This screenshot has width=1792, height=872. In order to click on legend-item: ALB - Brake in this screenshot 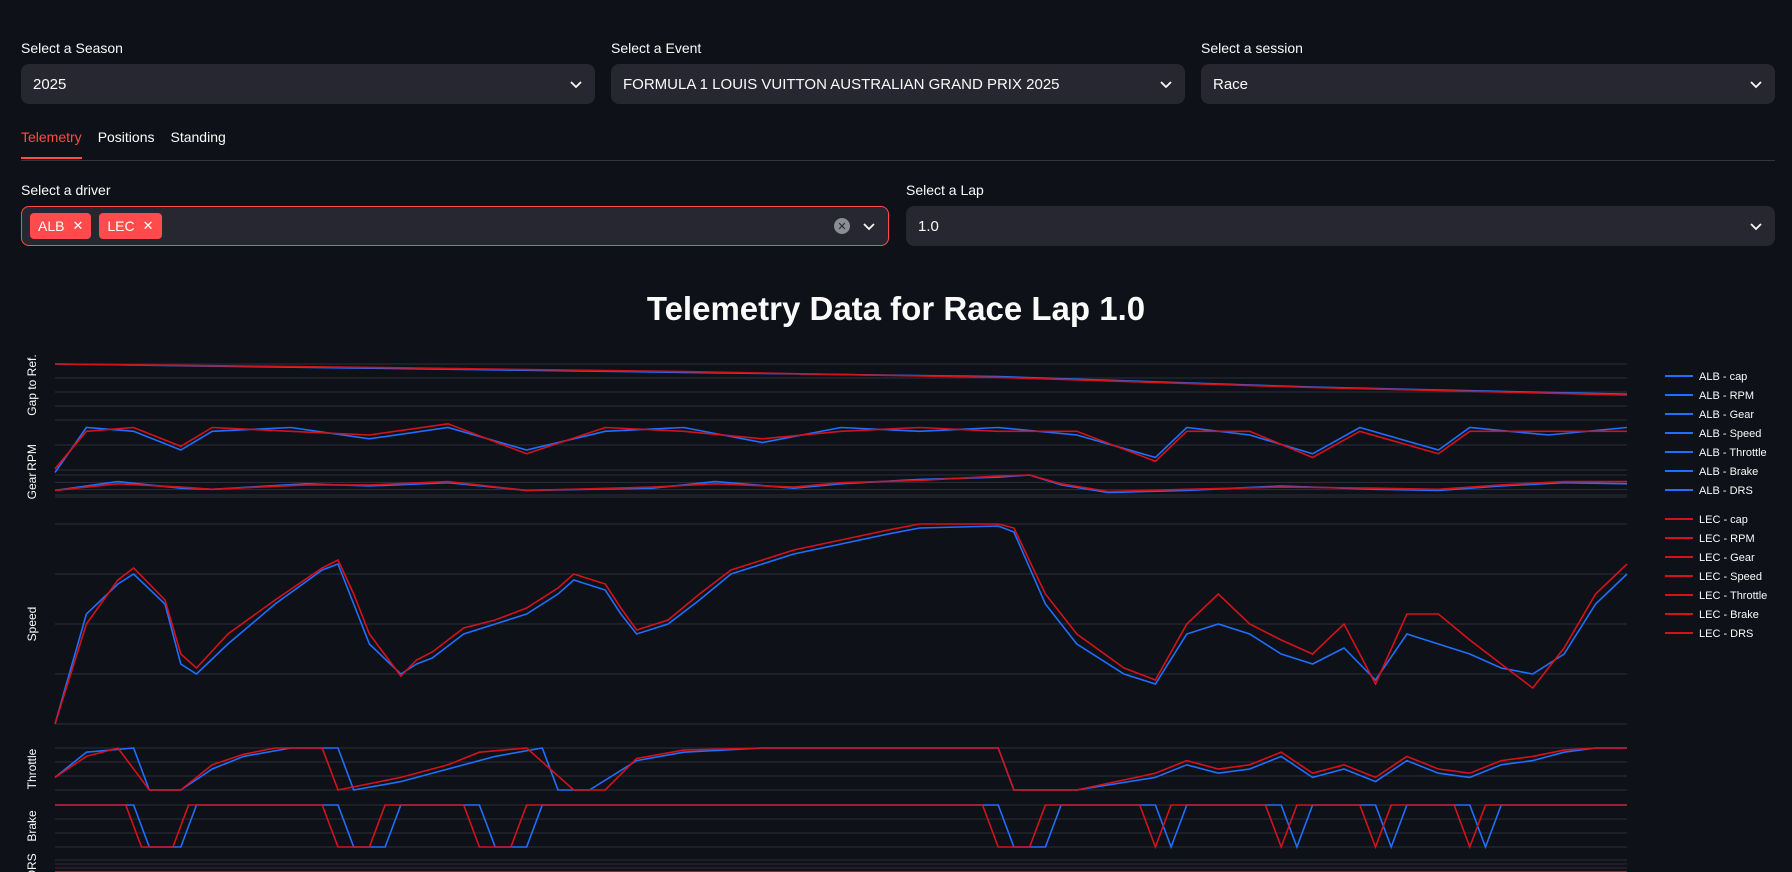, I will do `click(1728, 472)`.